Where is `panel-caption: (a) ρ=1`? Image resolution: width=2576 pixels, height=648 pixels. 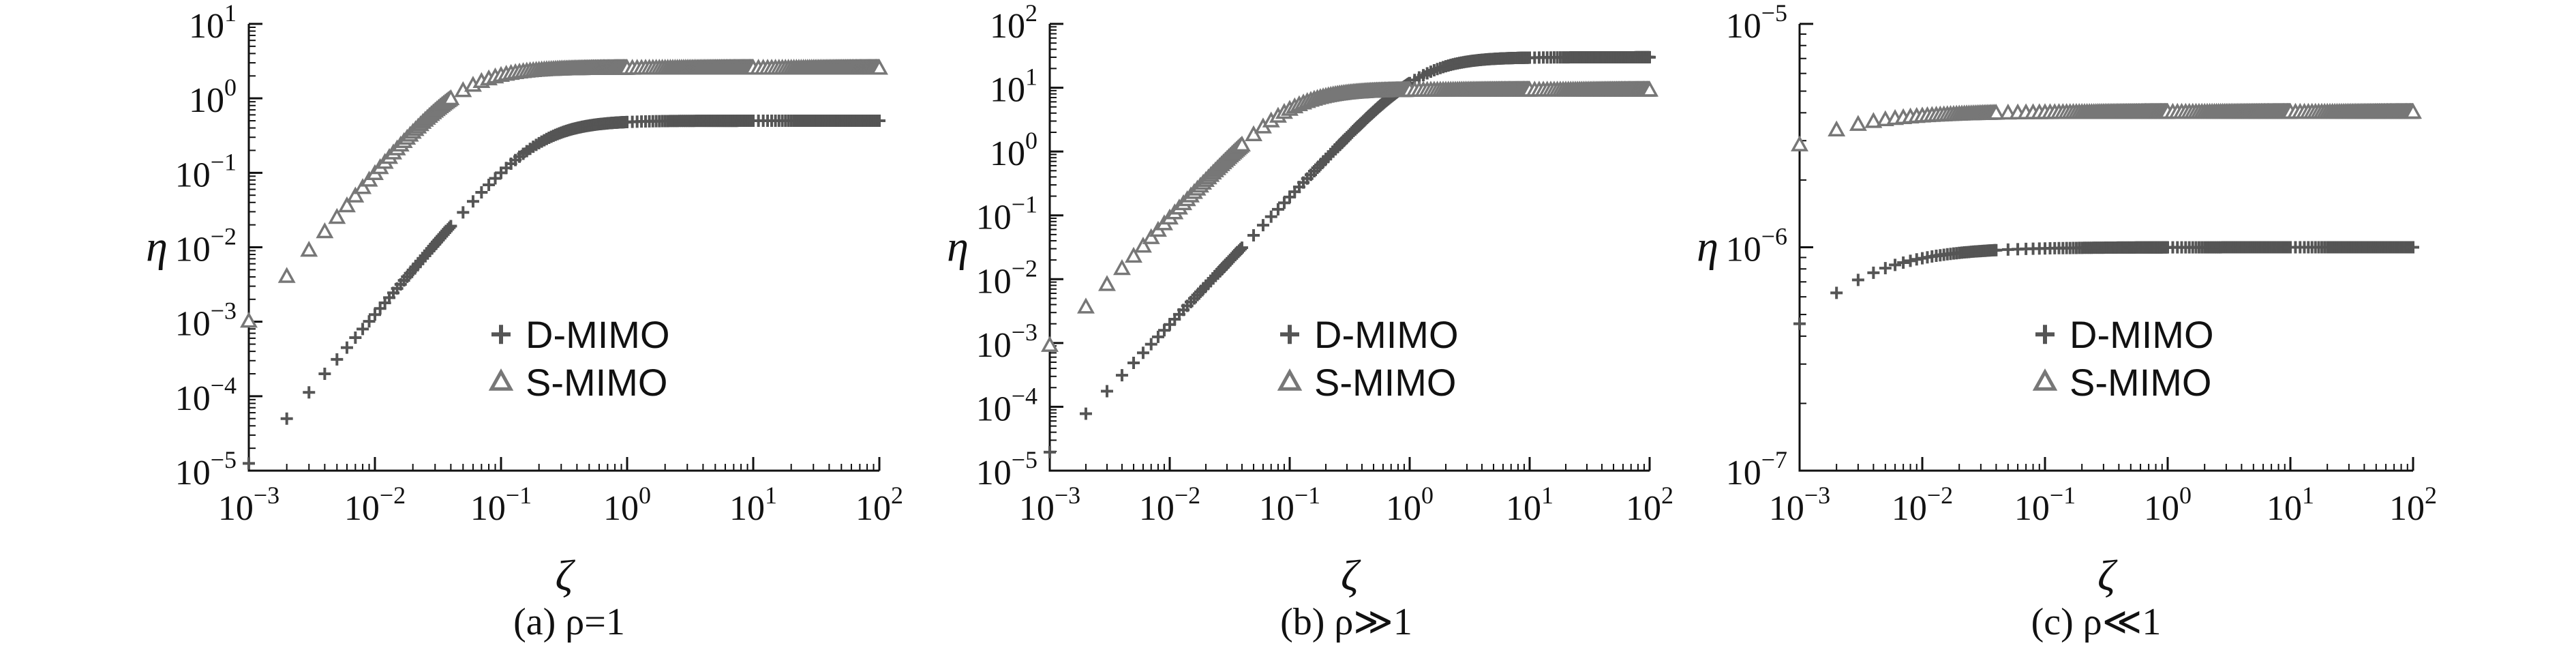
panel-caption: (a) ρ=1 is located at coordinates (569, 622).